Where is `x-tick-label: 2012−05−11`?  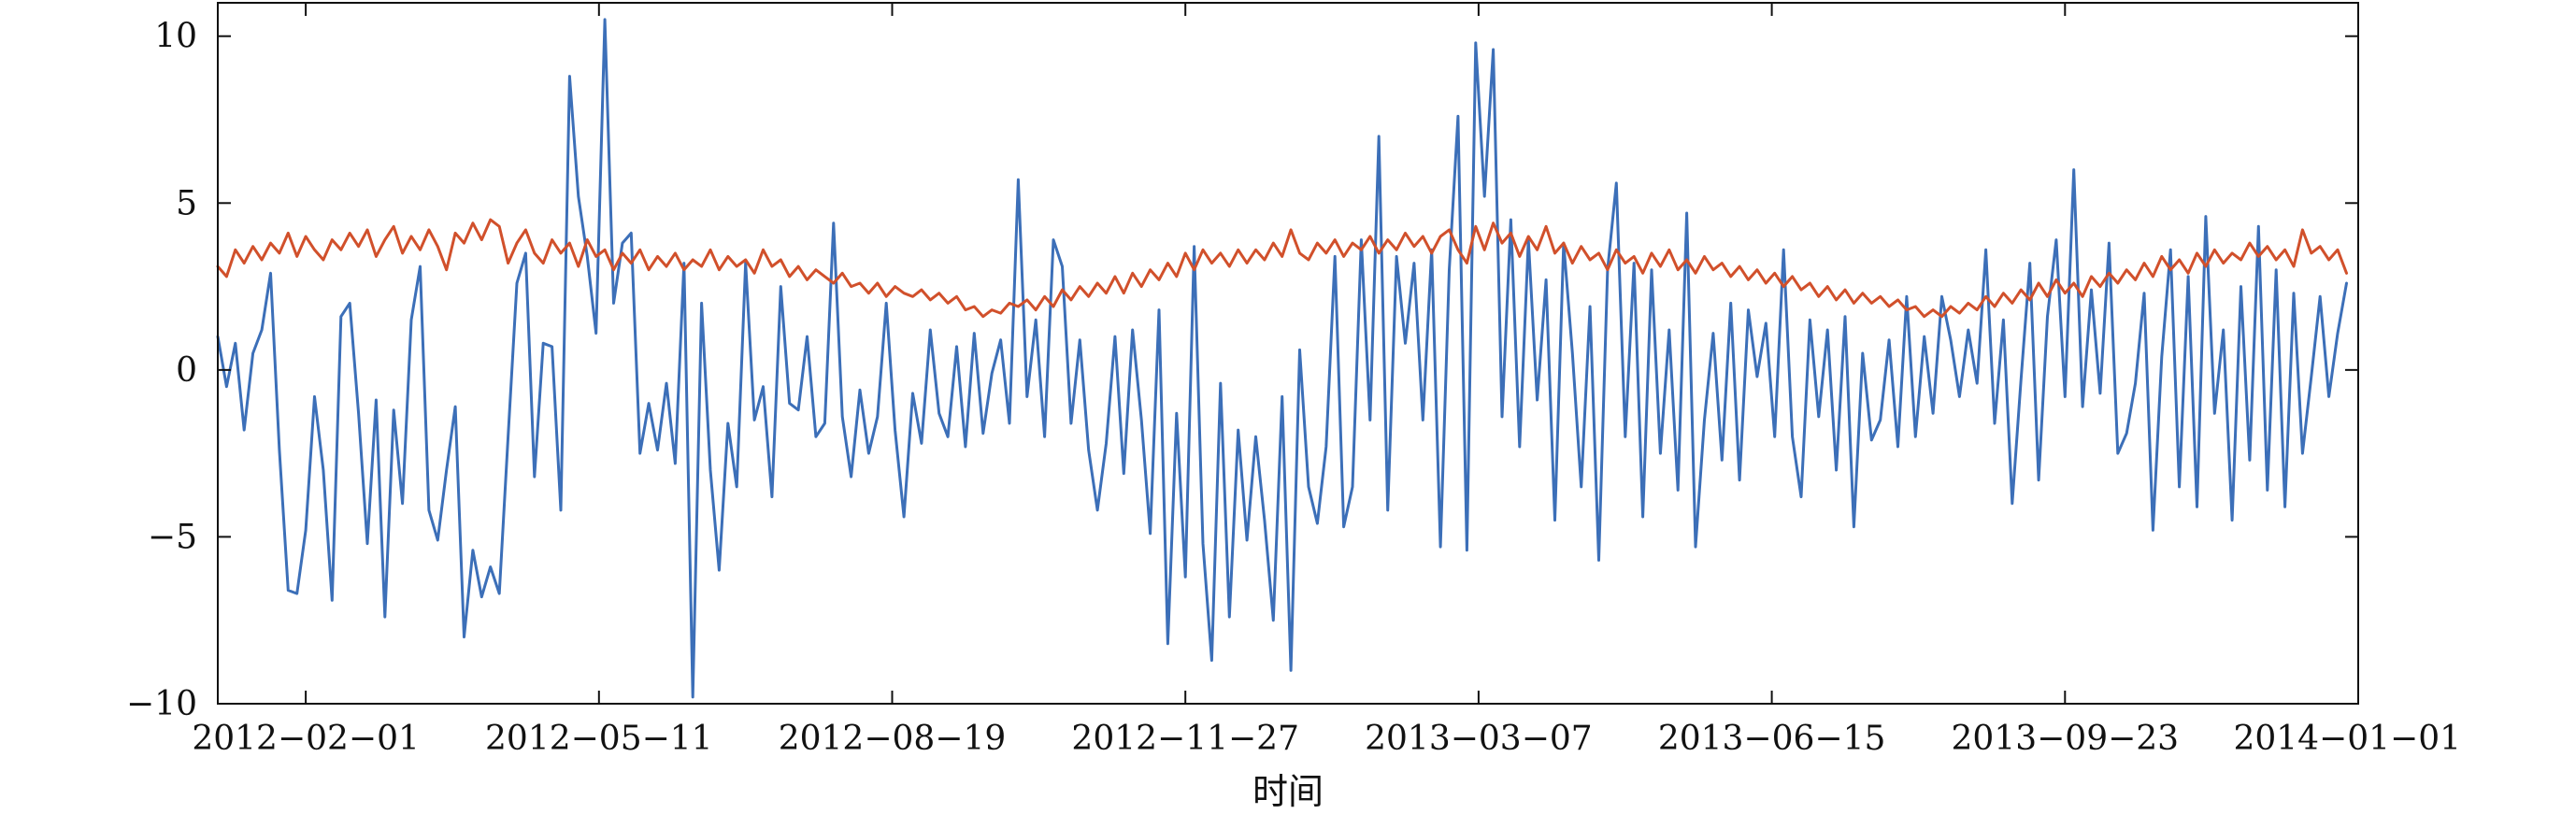
x-tick-label: 2012−05−11 is located at coordinates (599, 739).